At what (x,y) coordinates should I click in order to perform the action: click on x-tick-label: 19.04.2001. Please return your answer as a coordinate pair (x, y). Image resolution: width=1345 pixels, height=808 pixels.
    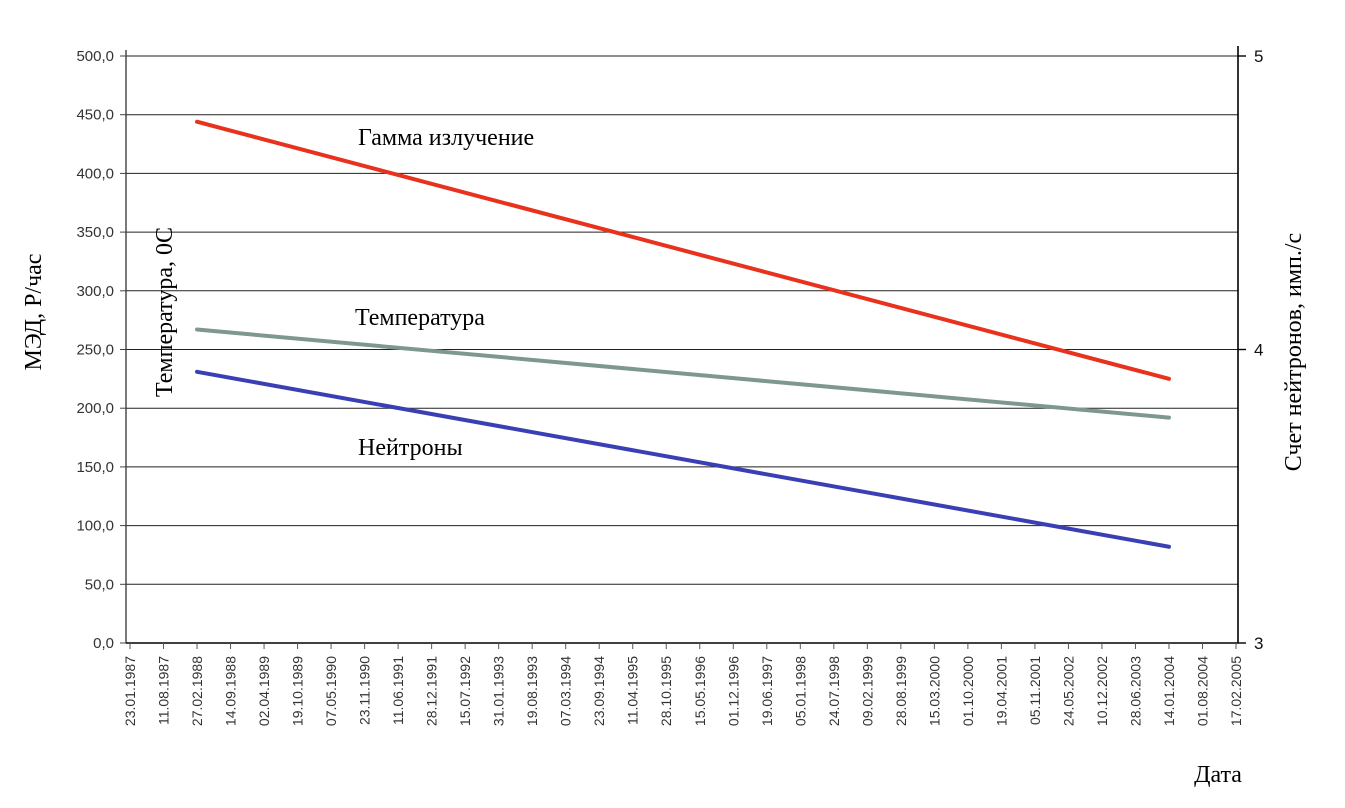
    Looking at the image, I should click on (1001, 691).